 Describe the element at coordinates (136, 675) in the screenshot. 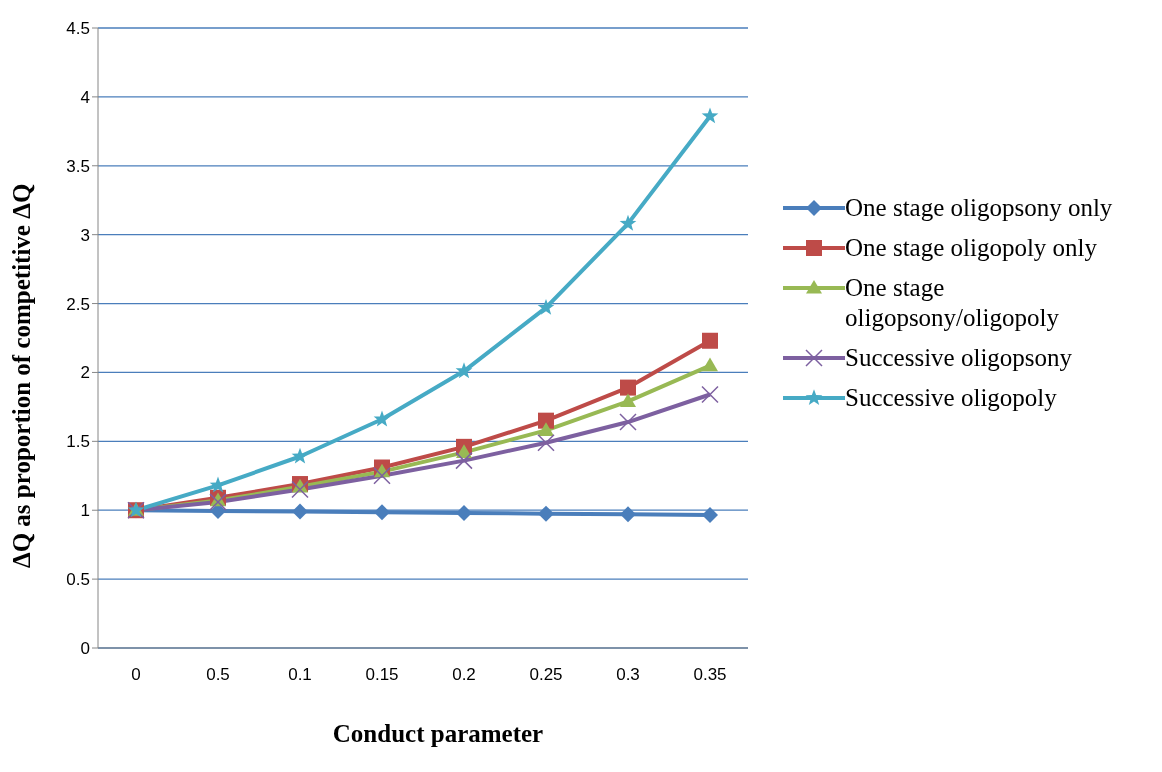

I see `x-tick-label: 0` at that location.